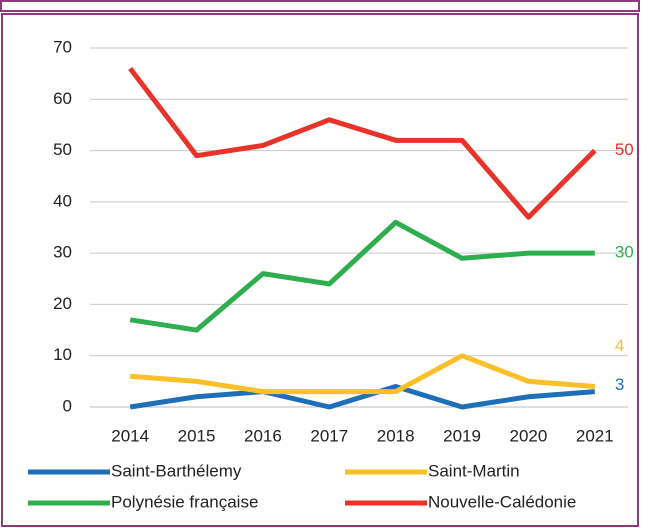 This screenshot has width=652, height=528. What do you see at coordinates (462, 435) in the screenshot?
I see `x-tick-label: 2019` at bounding box center [462, 435].